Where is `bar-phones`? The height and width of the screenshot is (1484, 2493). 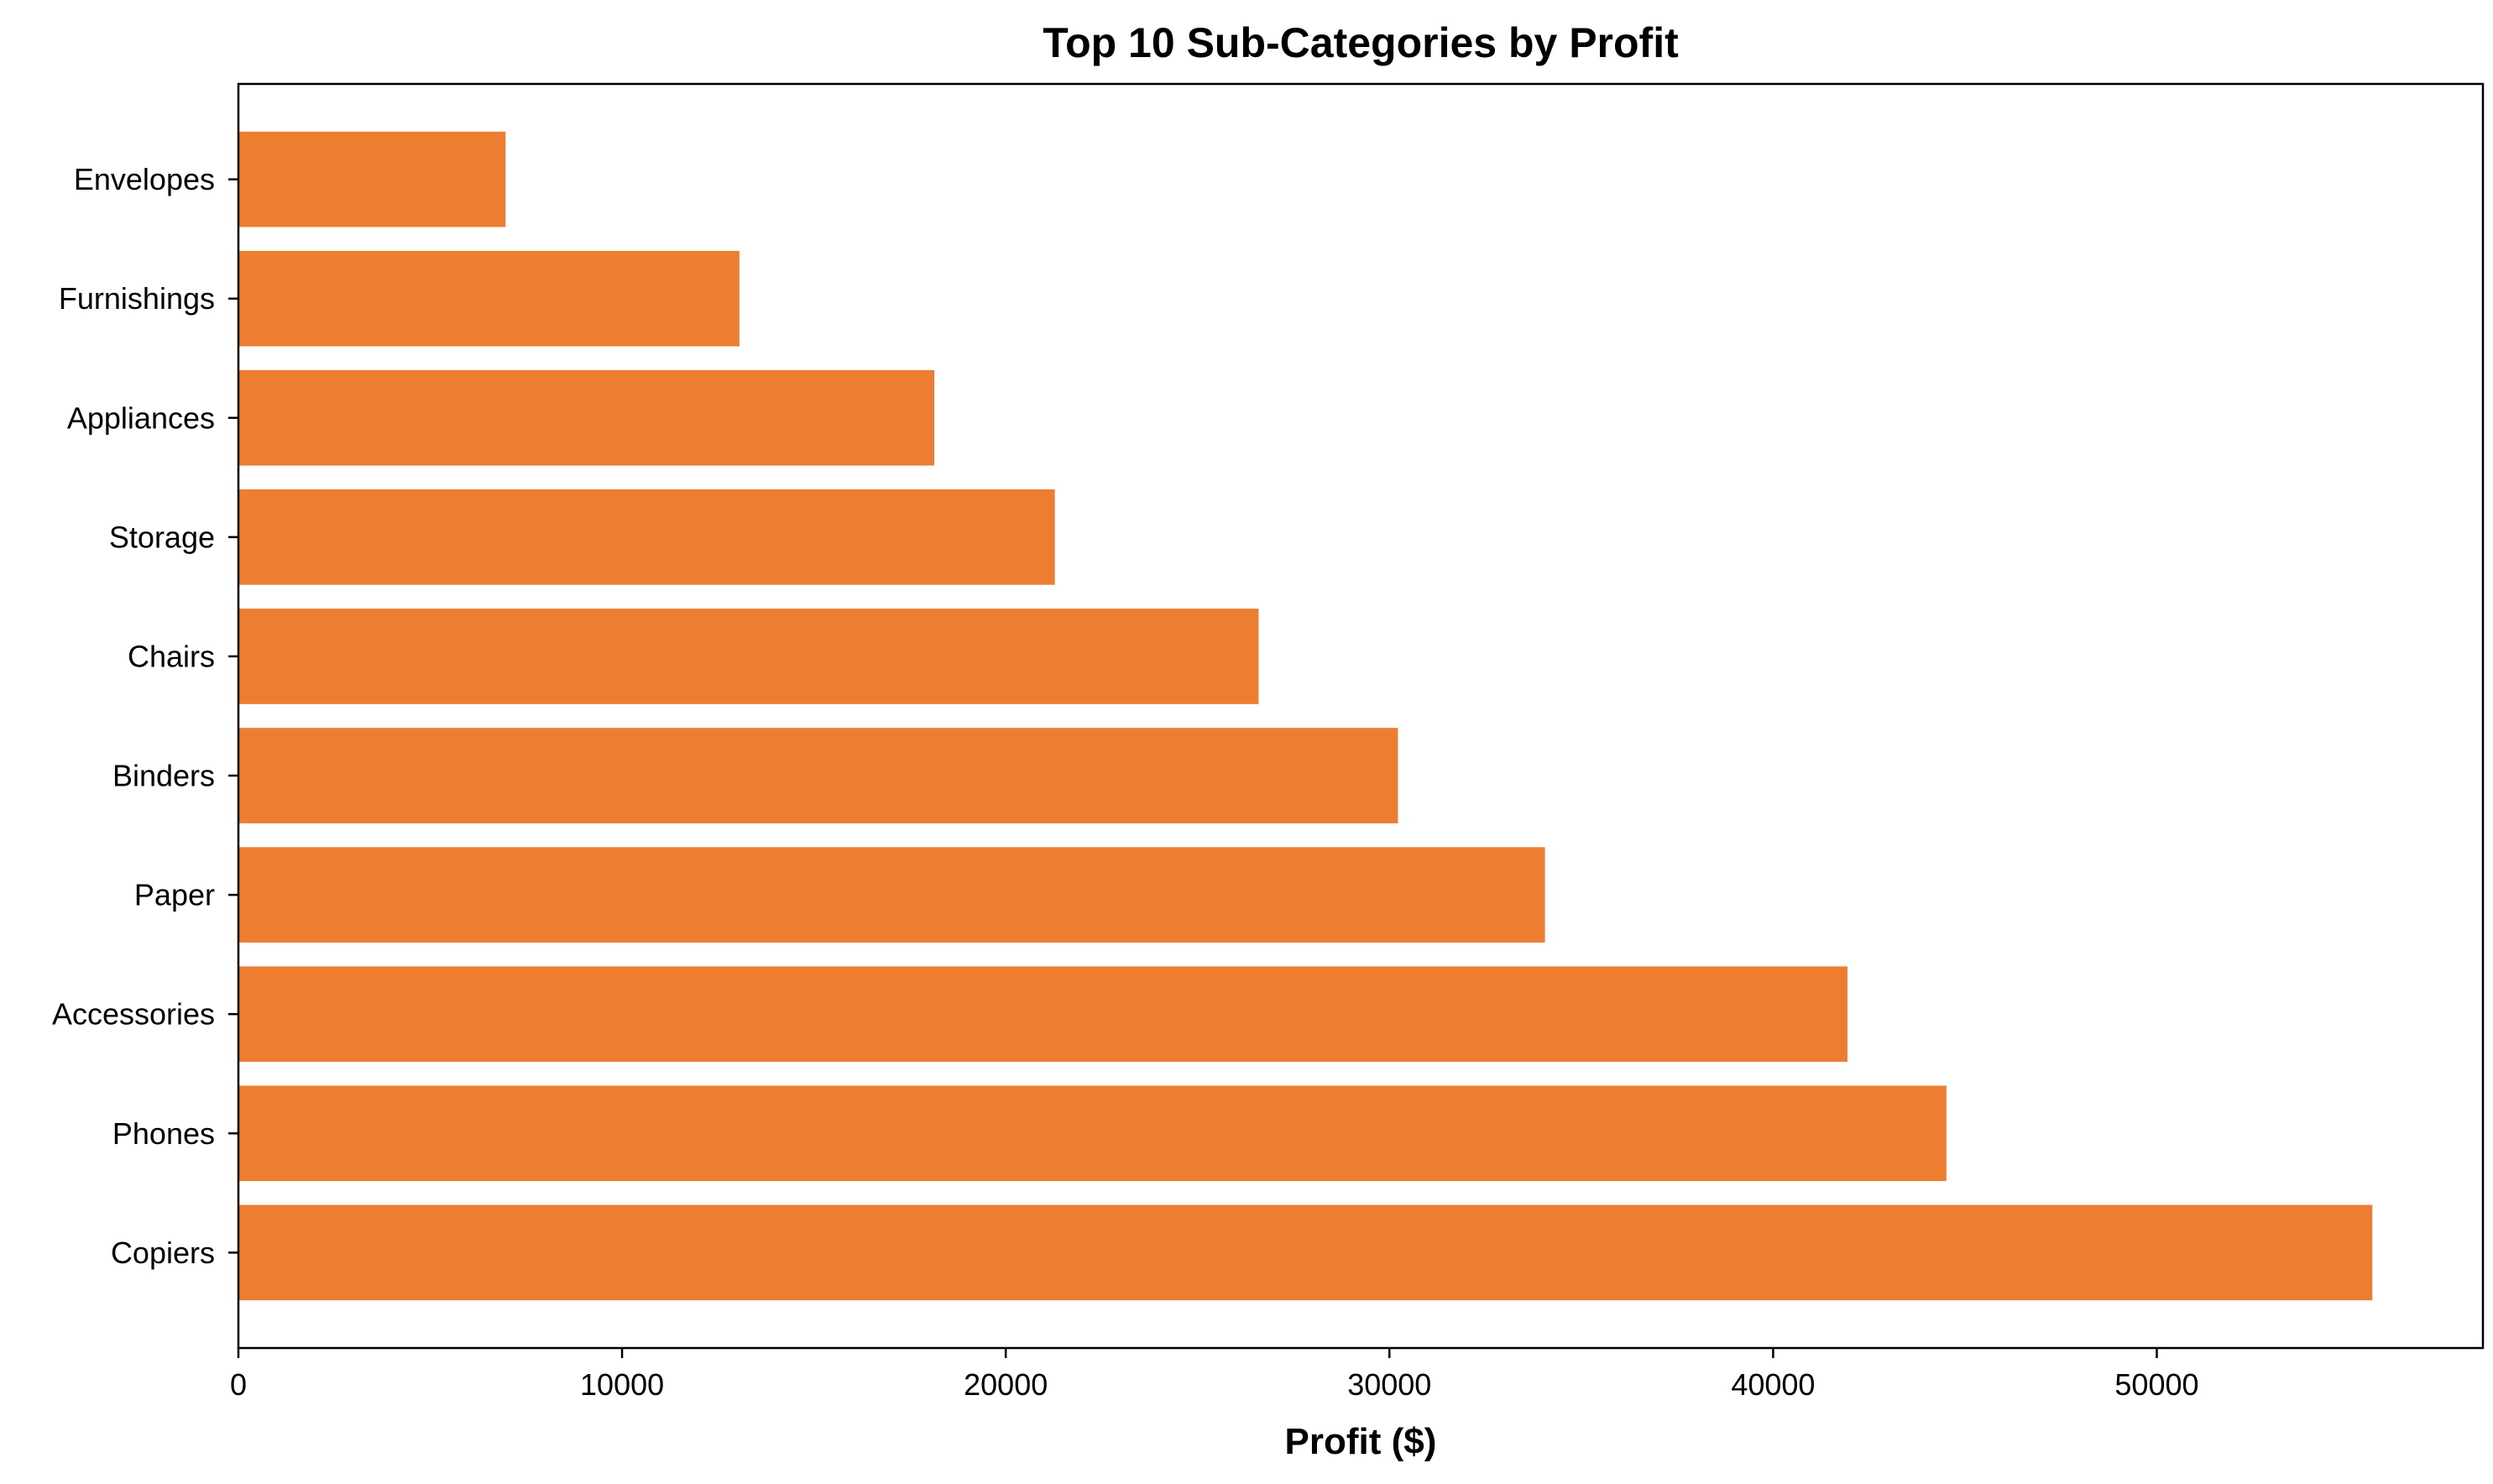
bar-phones is located at coordinates (1092, 1133).